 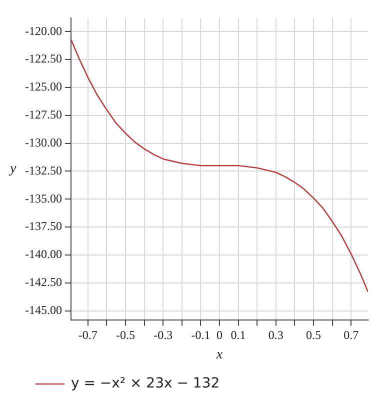 I want to click on x-axis-title: x, so click(x=219, y=354).